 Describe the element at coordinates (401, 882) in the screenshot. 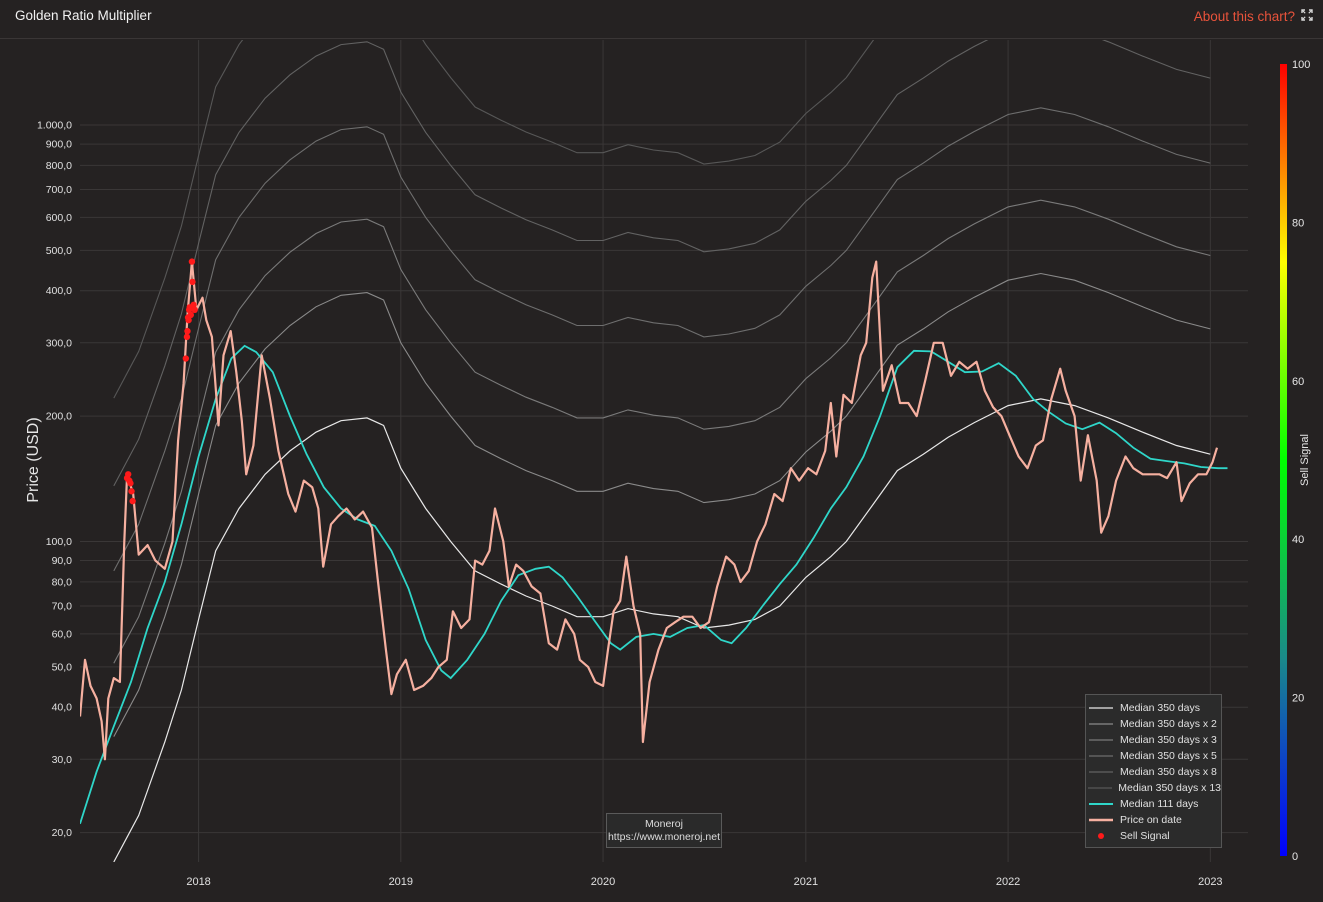

I see `x-tick-label: 2019` at that location.